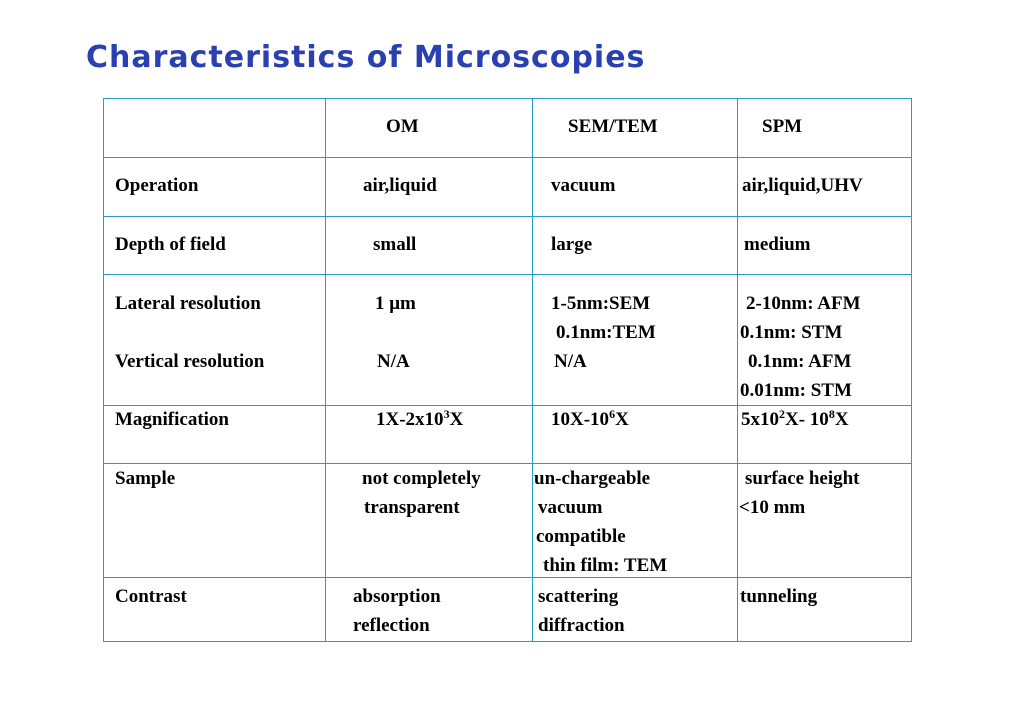 The height and width of the screenshot is (728, 1030). I want to click on cell-sem-depth: large, so click(572, 244).